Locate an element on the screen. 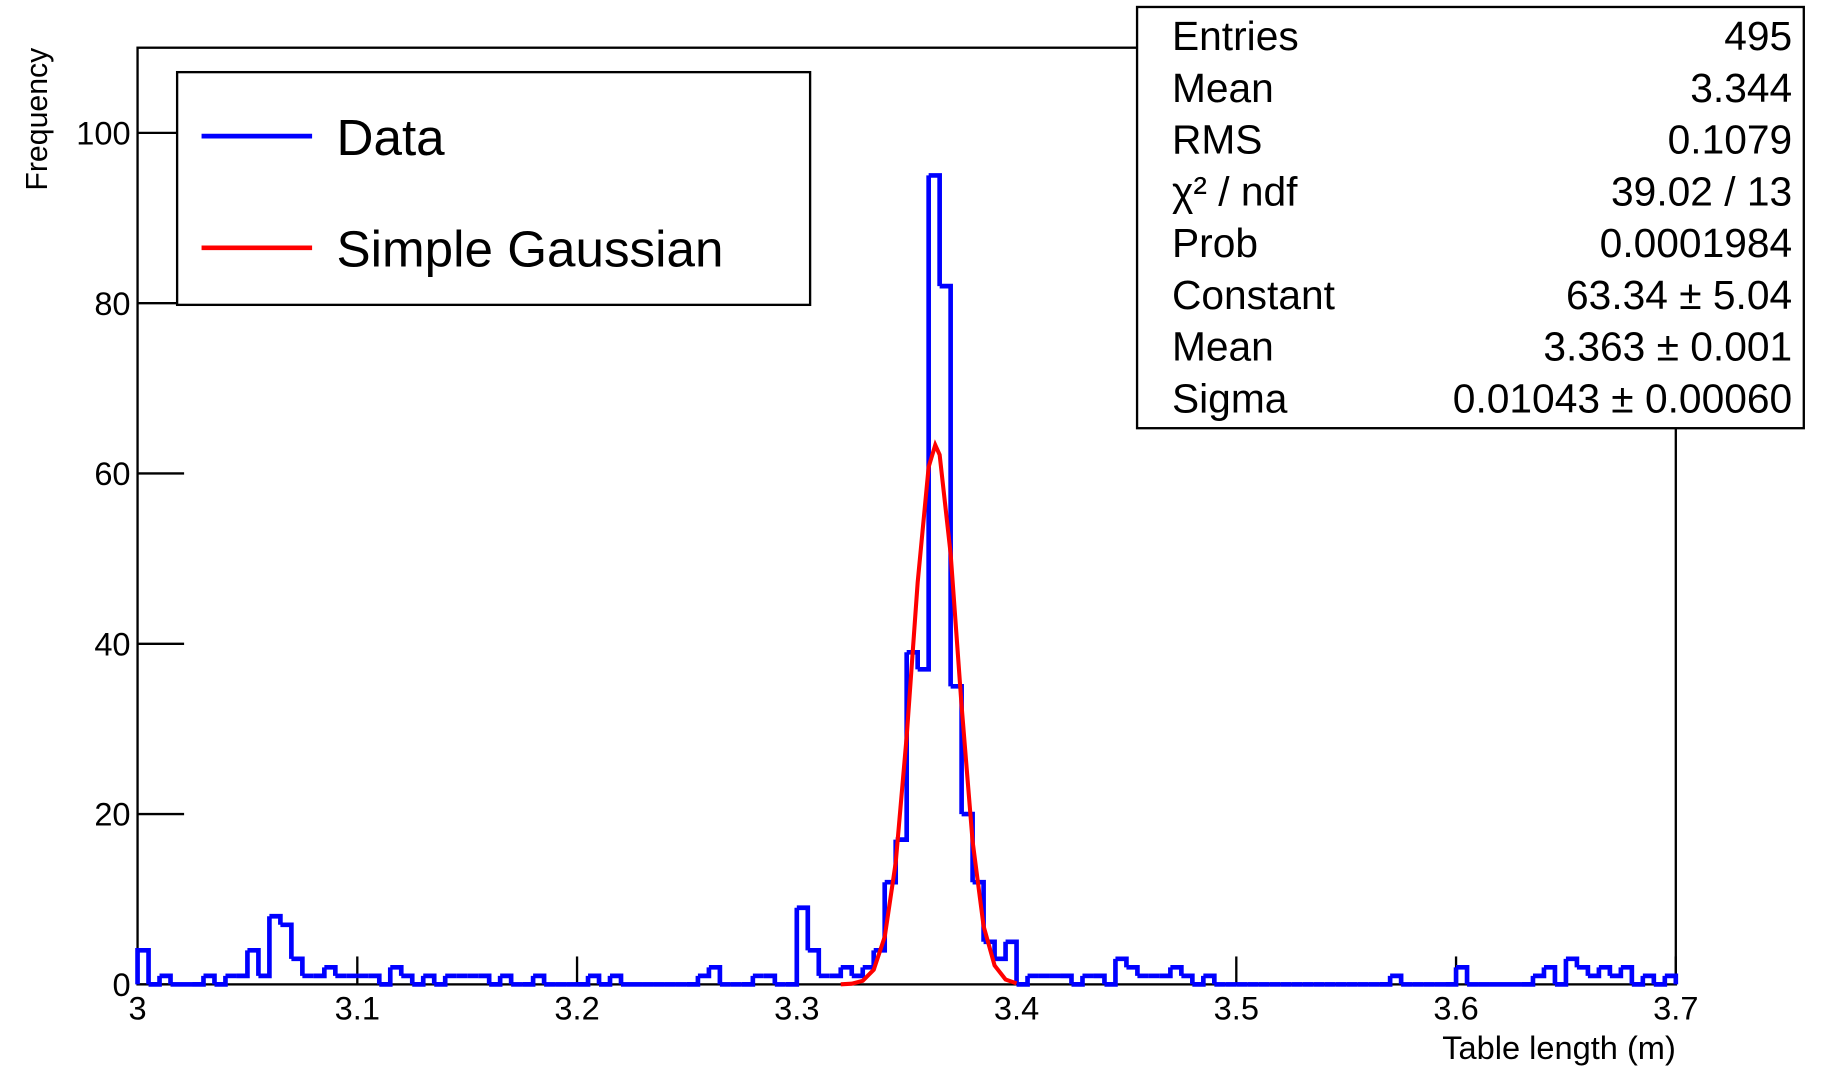  x-tick-label: 3.1 is located at coordinates (357, 1008).